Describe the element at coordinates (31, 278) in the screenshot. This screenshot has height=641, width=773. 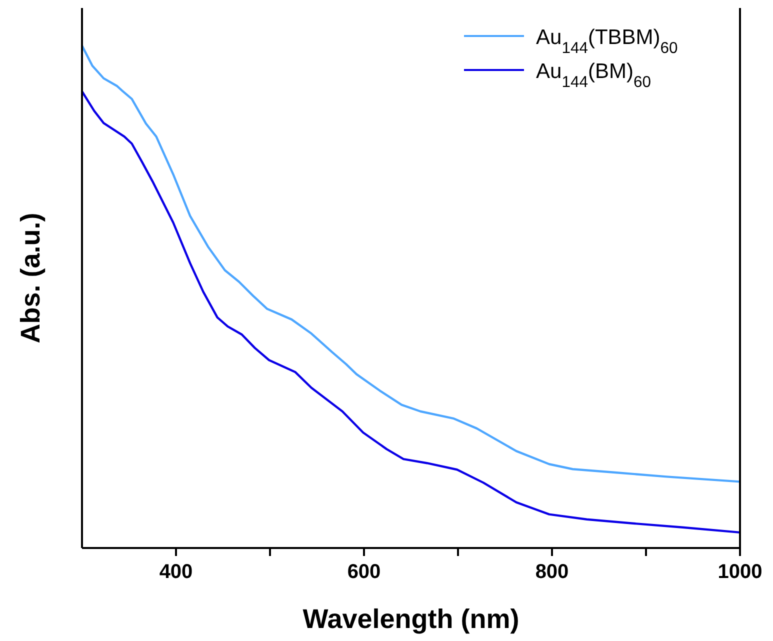
I see `y-axis-title: Abs. (a.u.)` at that location.